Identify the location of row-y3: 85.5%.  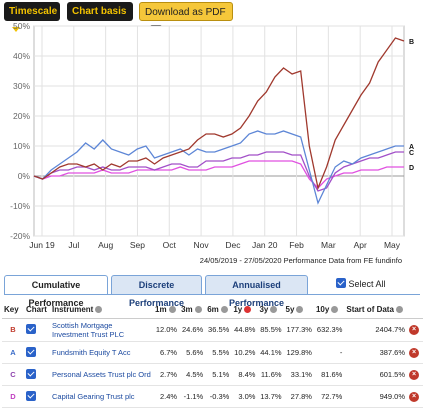
(270, 330).